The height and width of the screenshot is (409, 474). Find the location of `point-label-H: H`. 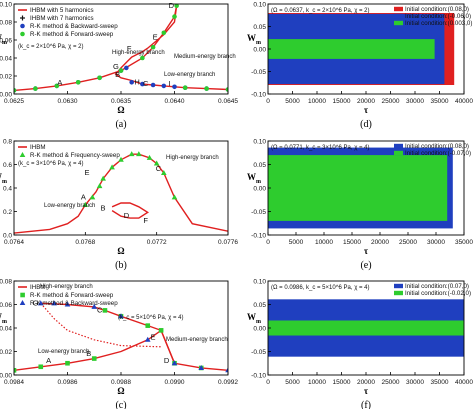

point-label-H: H is located at coordinates (136, 81).